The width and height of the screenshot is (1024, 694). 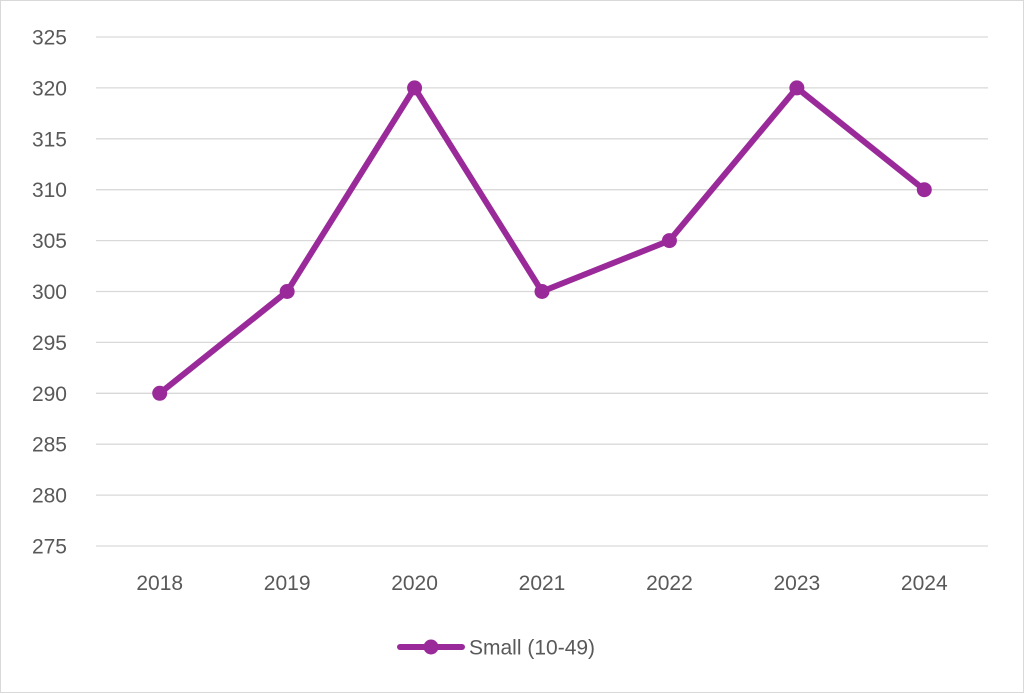 I want to click on y-tick-label: 290, so click(x=49, y=394).